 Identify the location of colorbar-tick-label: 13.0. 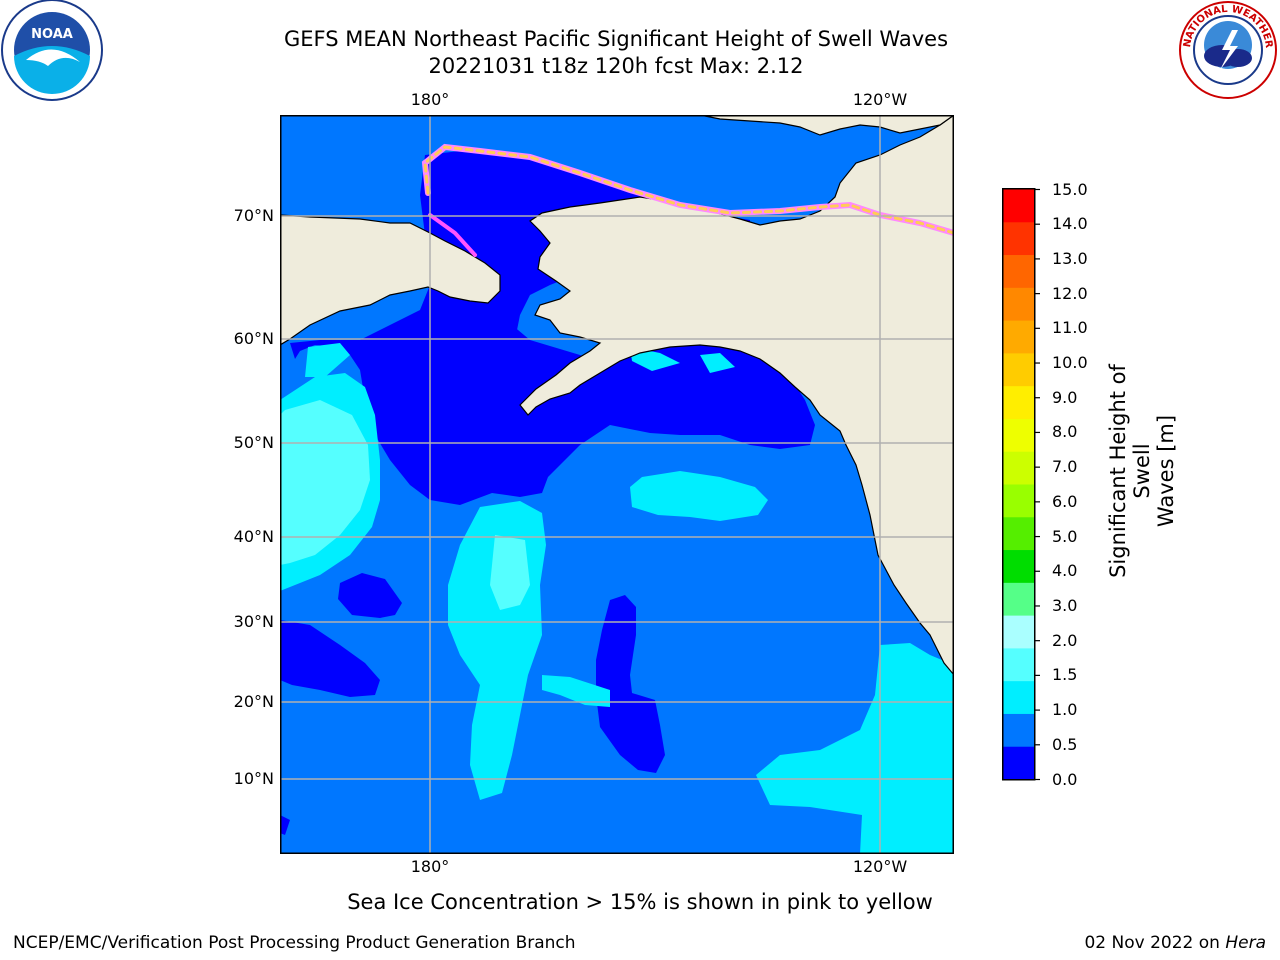
(1070, 258).